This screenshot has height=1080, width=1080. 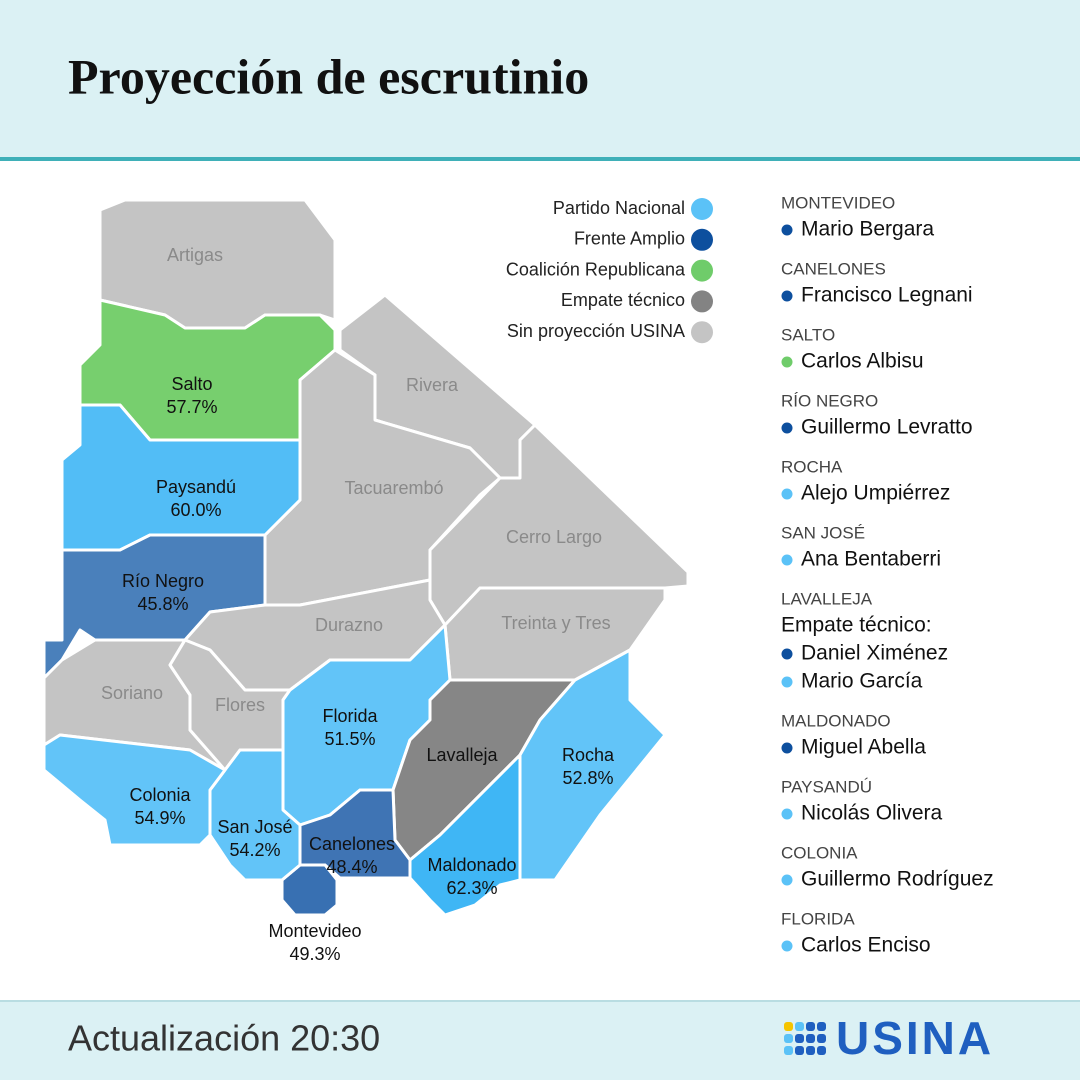 What do you see at coordinates (540, 1040) in the screenshot?
I see `footer-bg` at bounding box center [540, 1040].